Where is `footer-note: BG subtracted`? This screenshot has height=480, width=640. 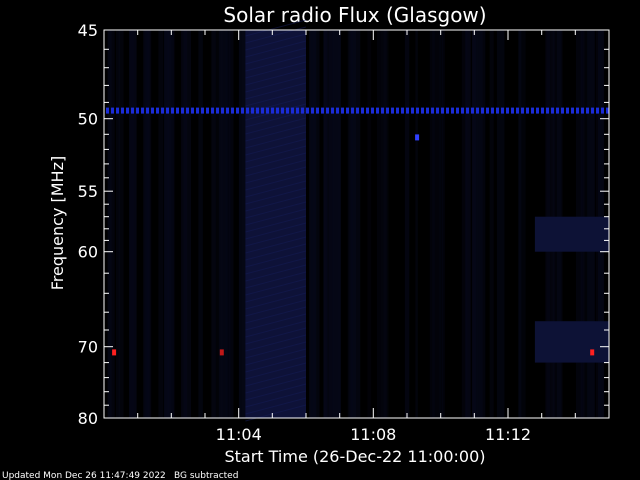 footer-note: BG subtracted is located at coordinates (206, 475).